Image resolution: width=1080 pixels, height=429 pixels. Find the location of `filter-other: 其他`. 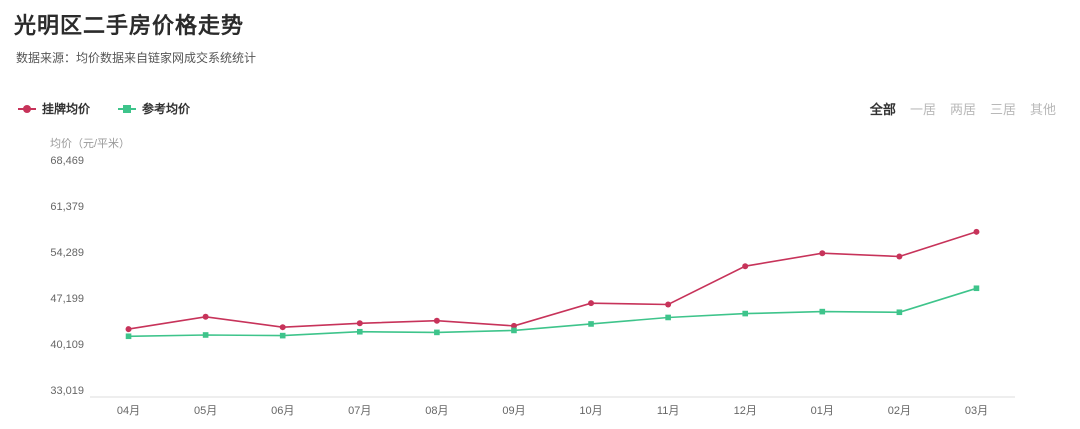

filter-other: 其他 is located at coordinates (1042, 109).